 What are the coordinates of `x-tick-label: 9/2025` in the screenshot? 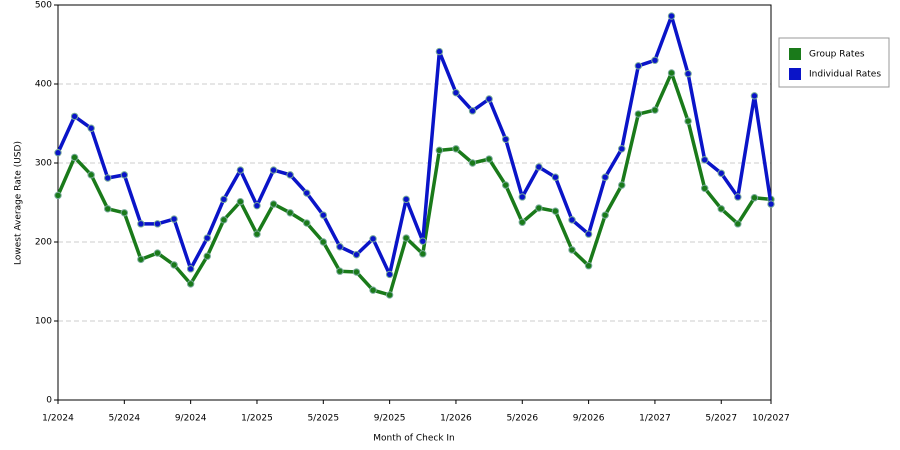 It's located at (390, 419).